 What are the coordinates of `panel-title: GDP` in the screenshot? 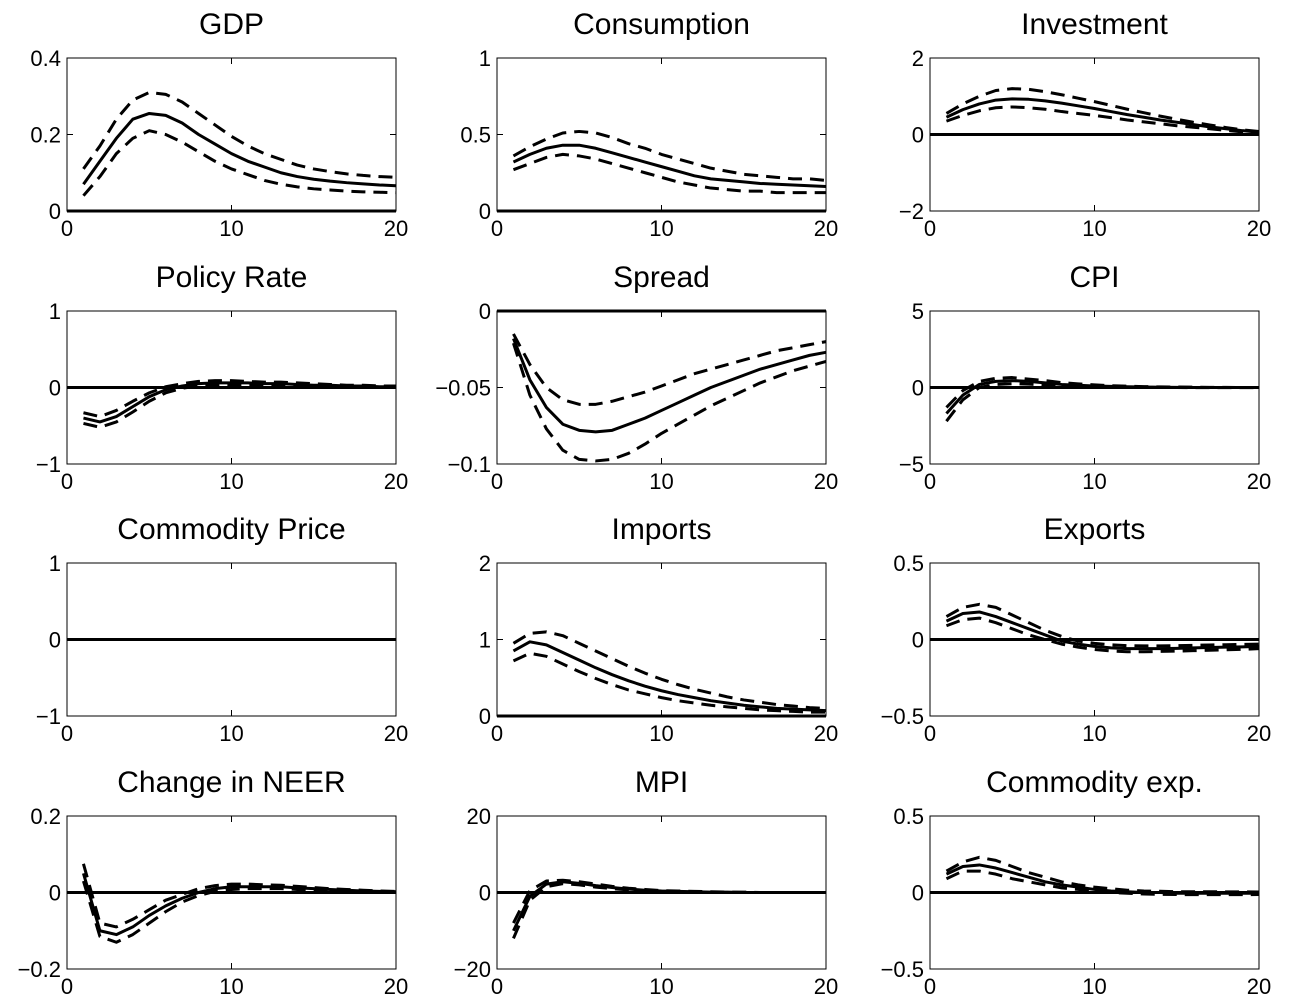 It's located at (231, 24).